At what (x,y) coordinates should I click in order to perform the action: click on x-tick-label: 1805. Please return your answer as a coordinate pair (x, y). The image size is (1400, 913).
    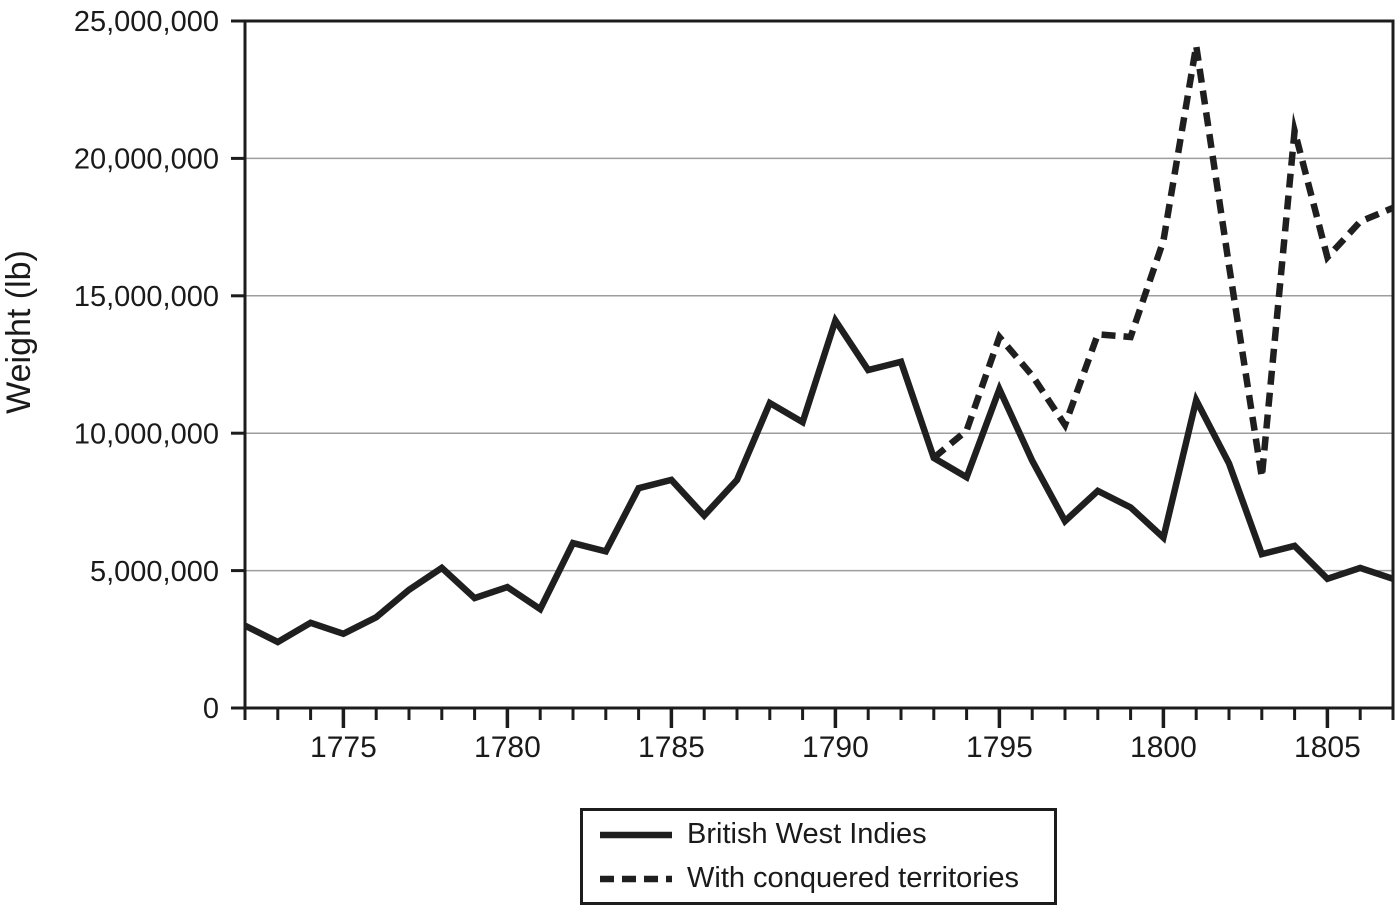
    Looking at the image, I should click on (1327, 747).